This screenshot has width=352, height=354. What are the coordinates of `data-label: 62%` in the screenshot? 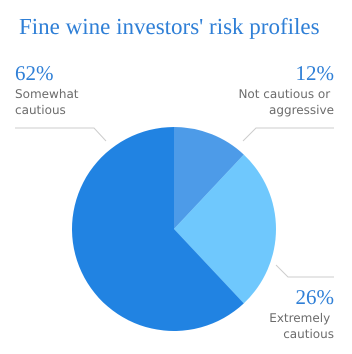 It's located at (34, 73).